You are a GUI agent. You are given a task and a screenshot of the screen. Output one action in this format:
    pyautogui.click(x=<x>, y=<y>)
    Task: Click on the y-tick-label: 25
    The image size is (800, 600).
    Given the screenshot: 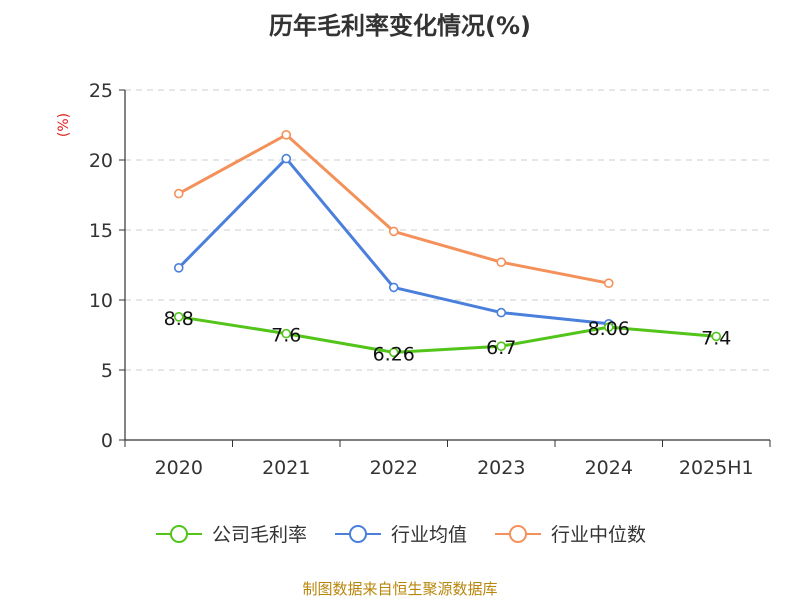 What is the action you would take?
    pyautogui.click(x=101, y=91)
    